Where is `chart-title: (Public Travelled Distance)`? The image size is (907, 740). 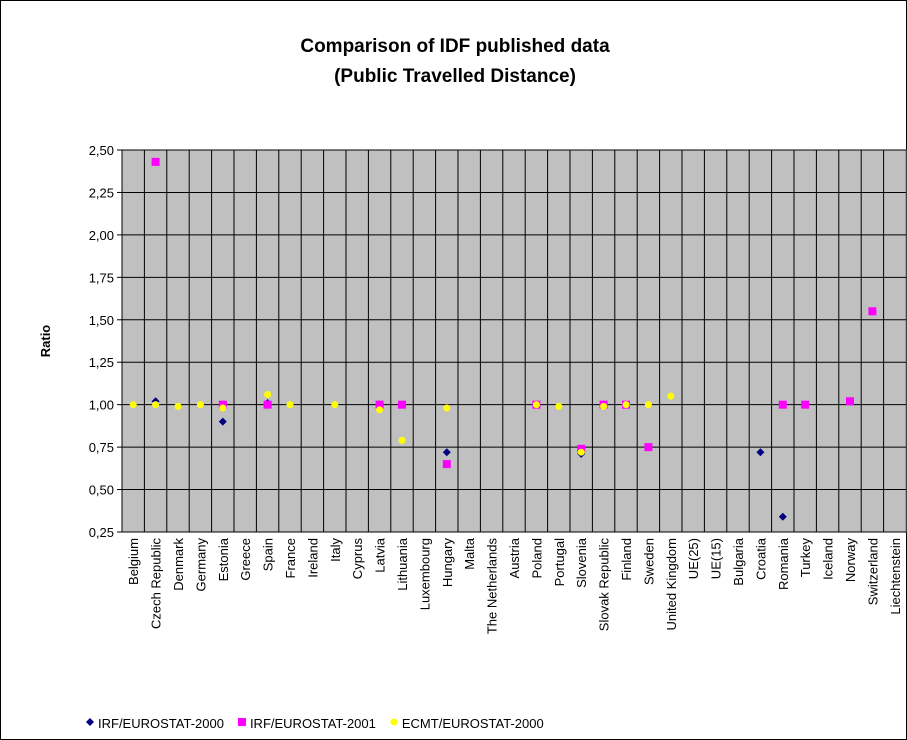
chart-title: (Public Travelled Distance) is located at coordinates (455, 76).